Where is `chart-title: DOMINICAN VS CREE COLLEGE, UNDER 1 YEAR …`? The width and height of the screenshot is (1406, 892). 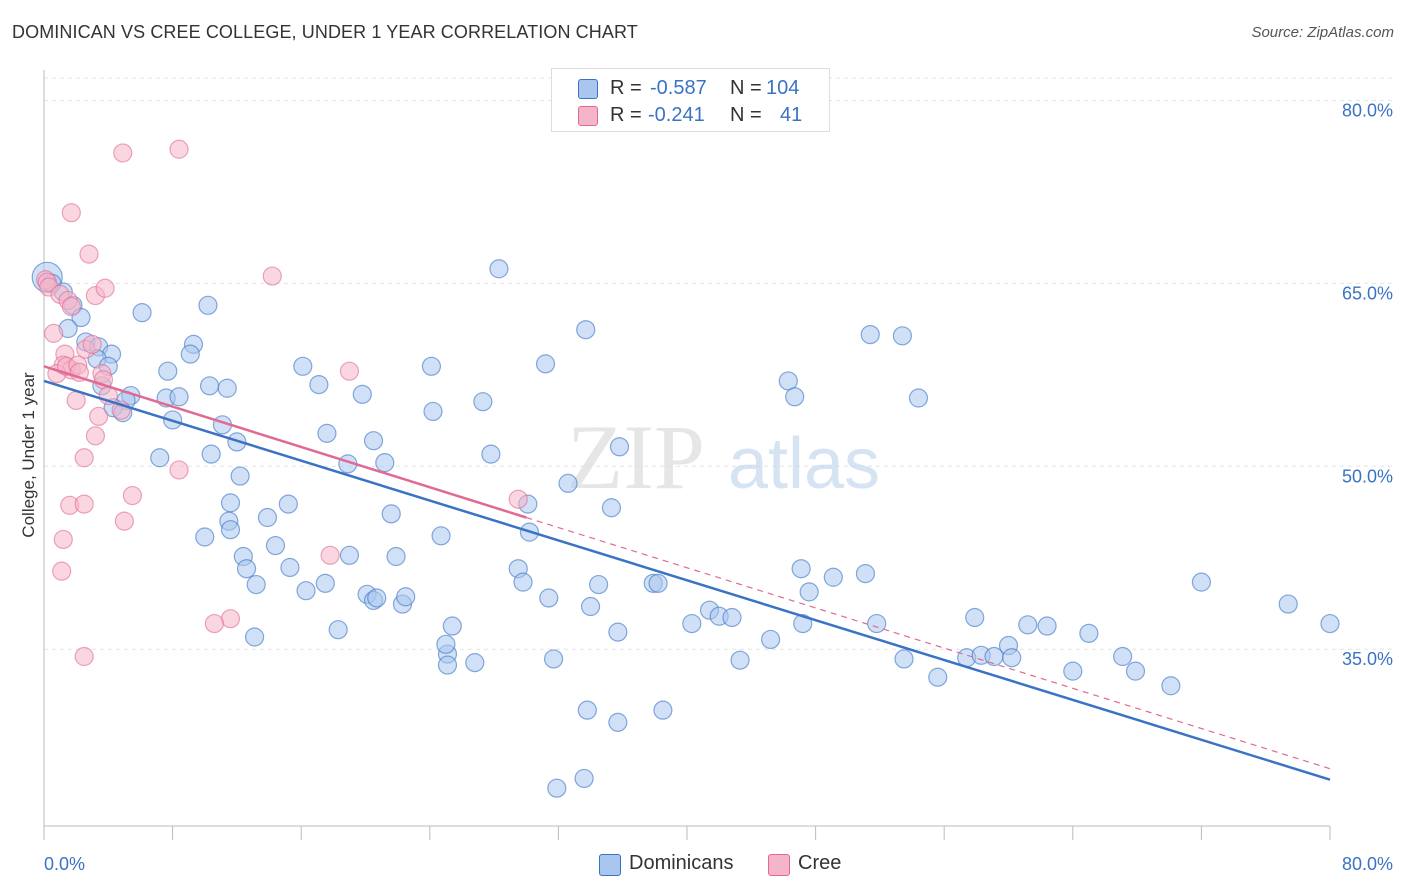 chart-title: DOMINICAN VS CREE COLLEGE, UNDER 1 YEAR … is located at coordinates (325, 32).